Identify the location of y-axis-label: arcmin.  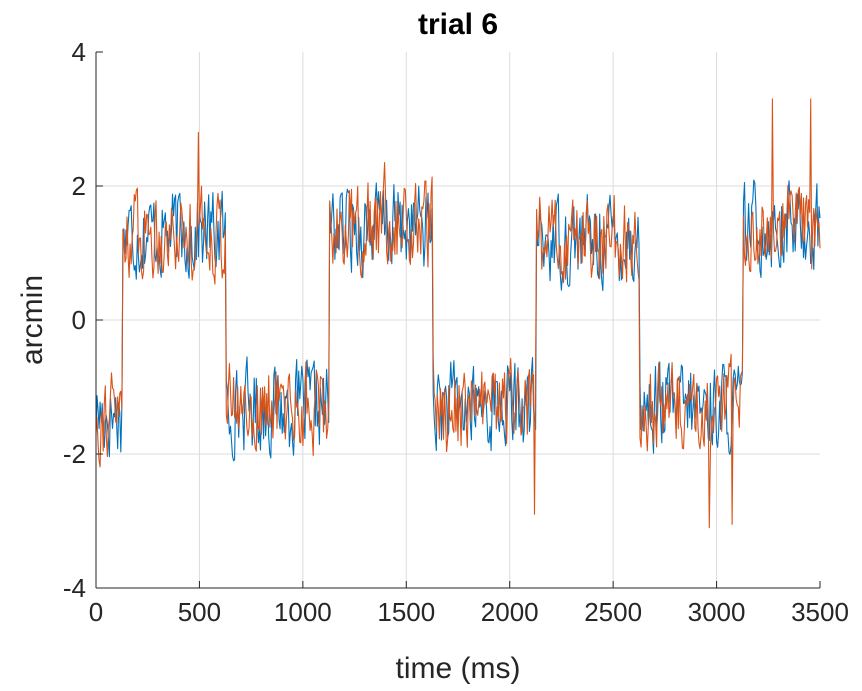
(32, 320).